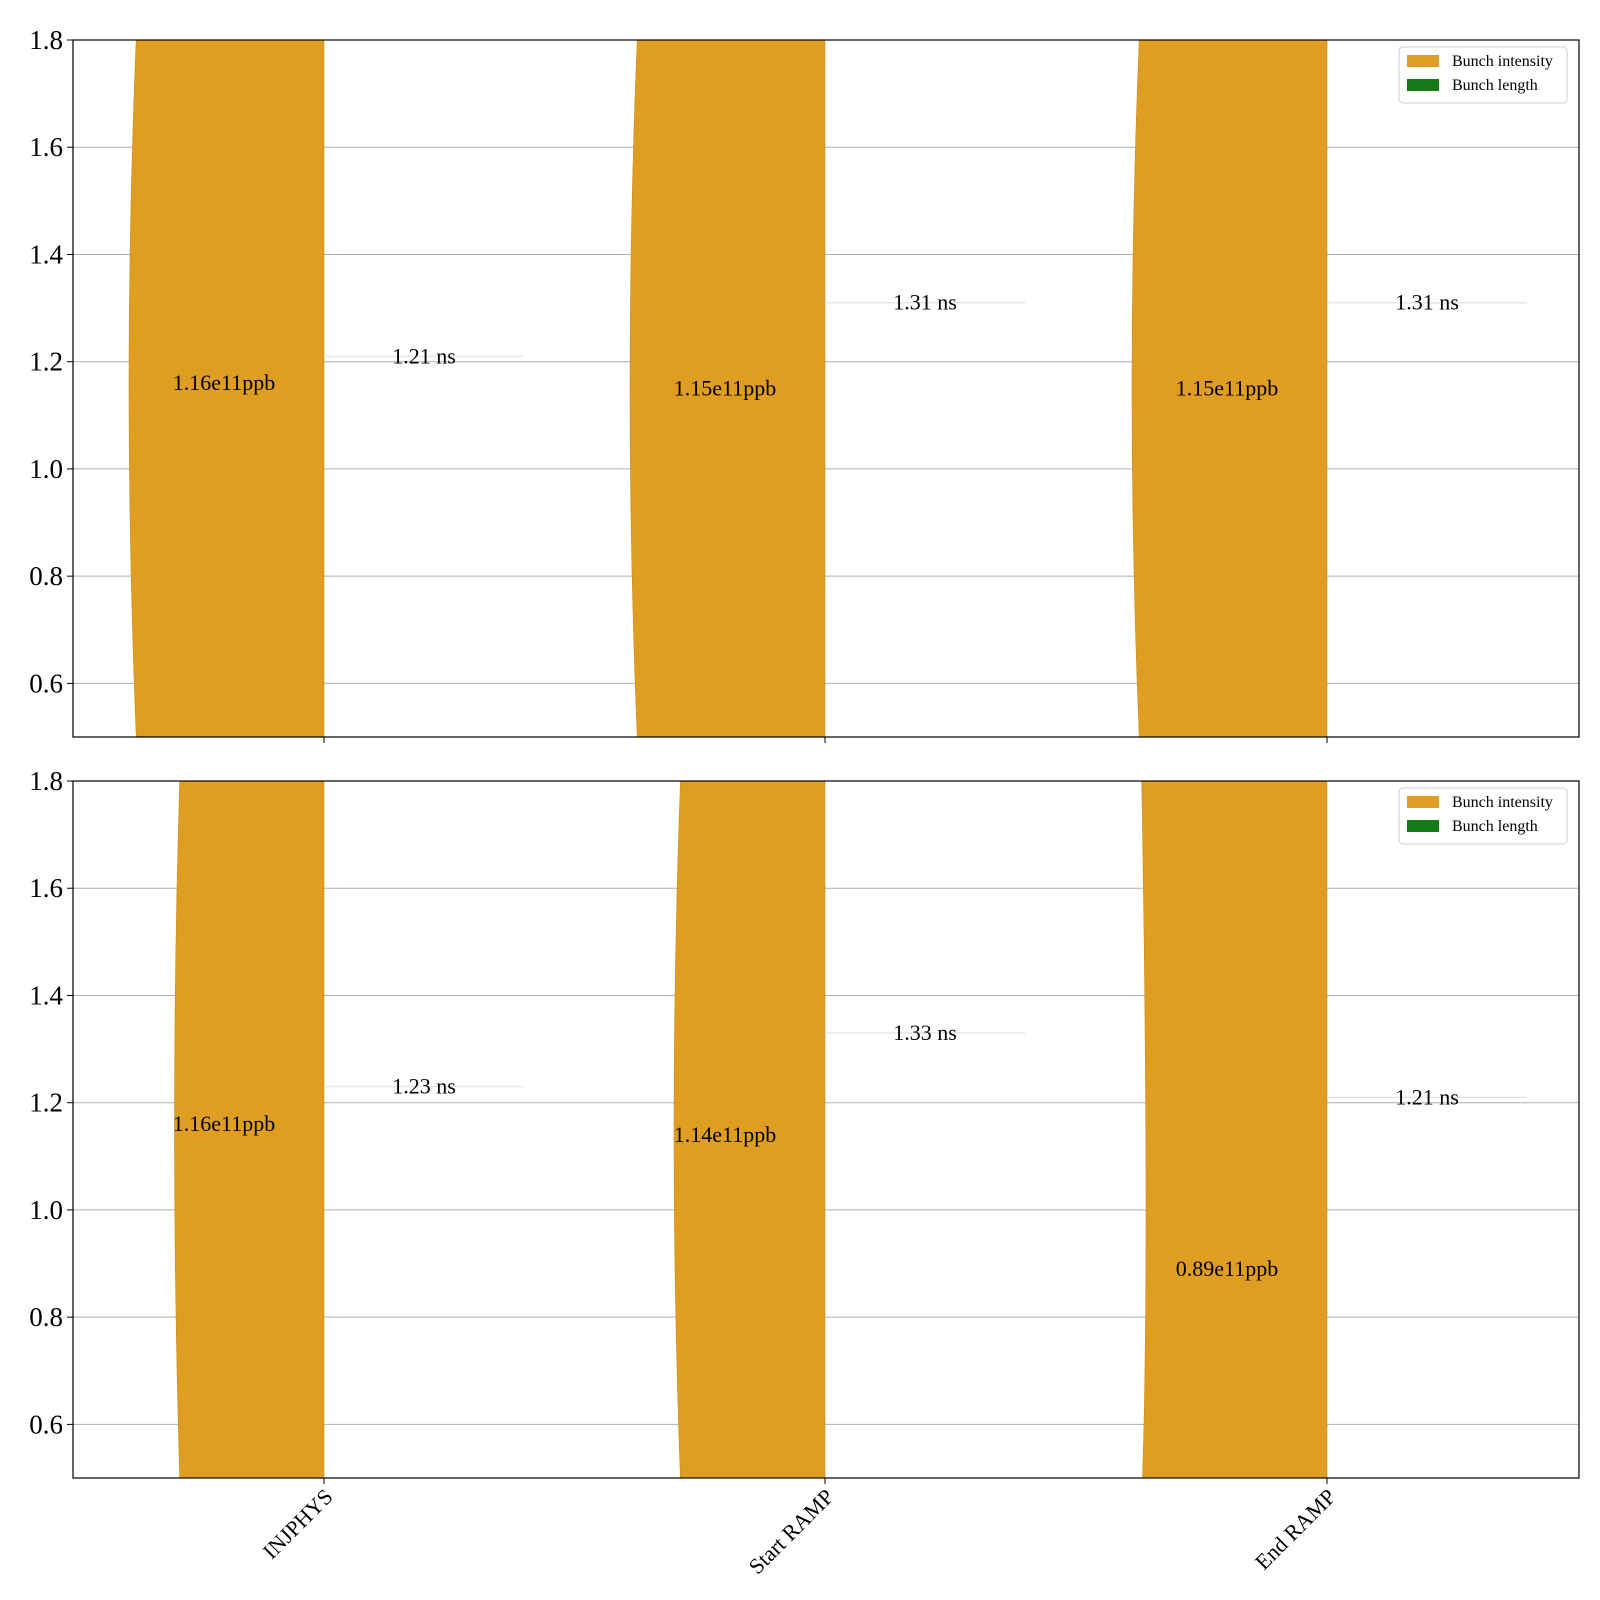 This screenshot has width=1600, height=1600. I want to click on x-tick-label: End RAMP, so click(1295, 1529).